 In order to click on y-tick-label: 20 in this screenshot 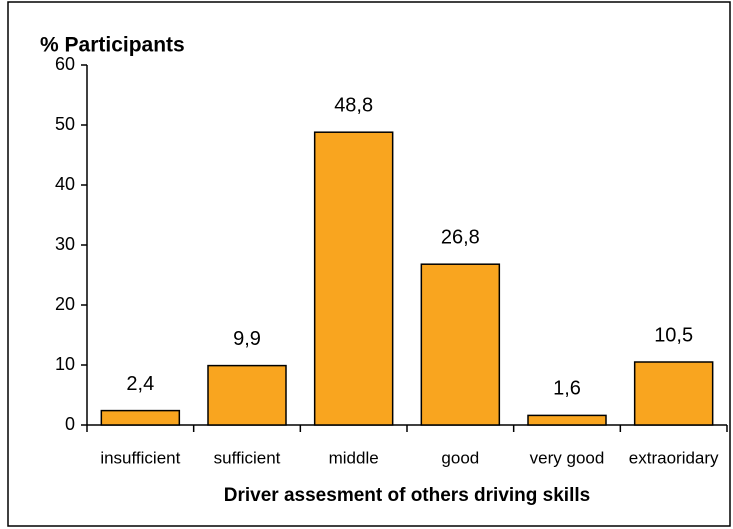, I will do `click(65, 304)`.